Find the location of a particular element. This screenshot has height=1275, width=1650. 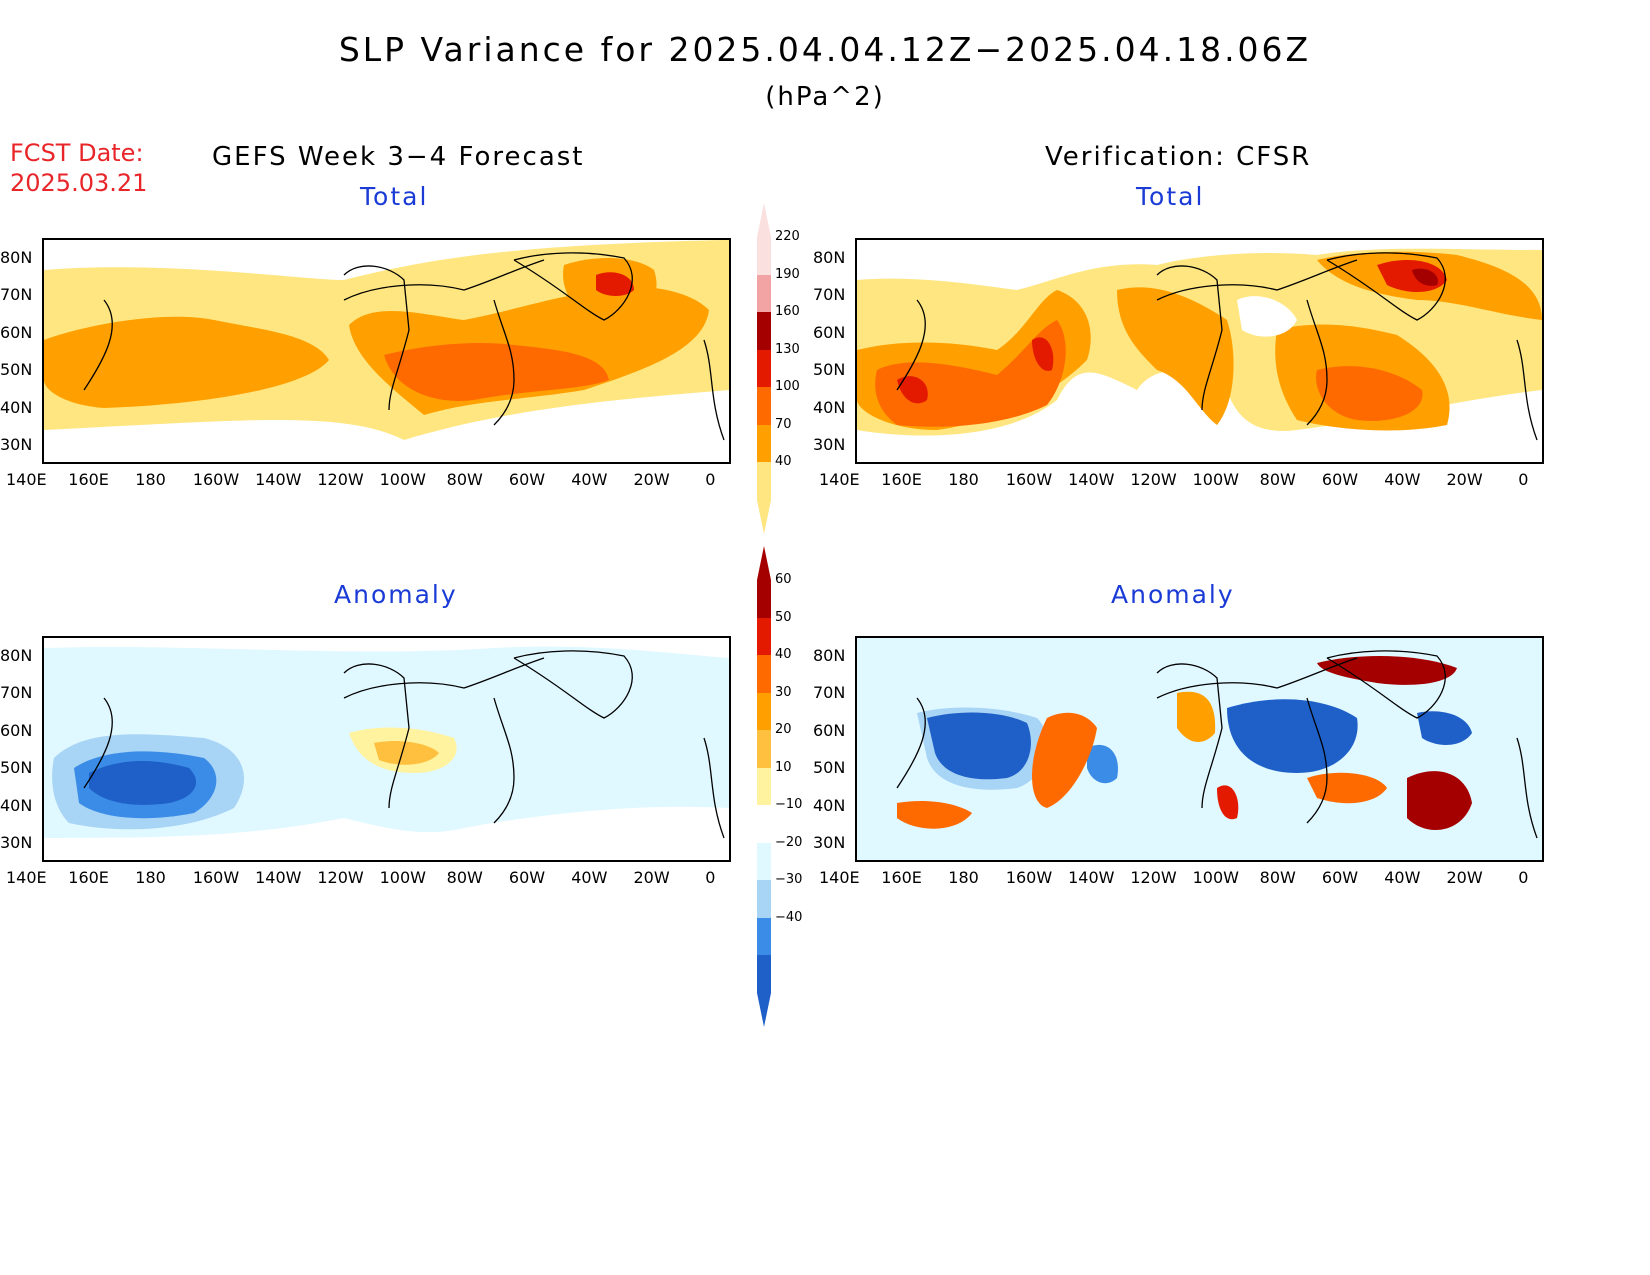

colorbar-label: 30 is located at coordinates (783, 692).